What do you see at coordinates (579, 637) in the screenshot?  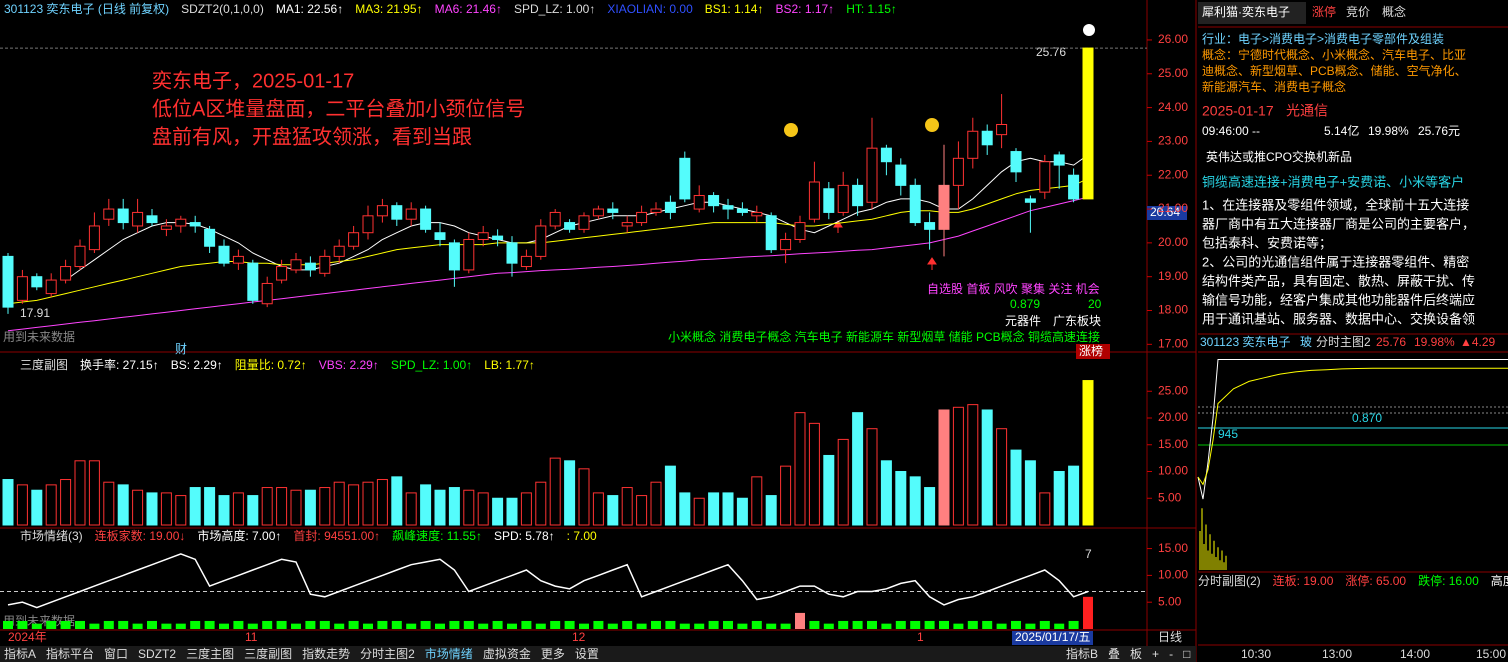 I see `date-label: 12` at bounding box center [579, 637].